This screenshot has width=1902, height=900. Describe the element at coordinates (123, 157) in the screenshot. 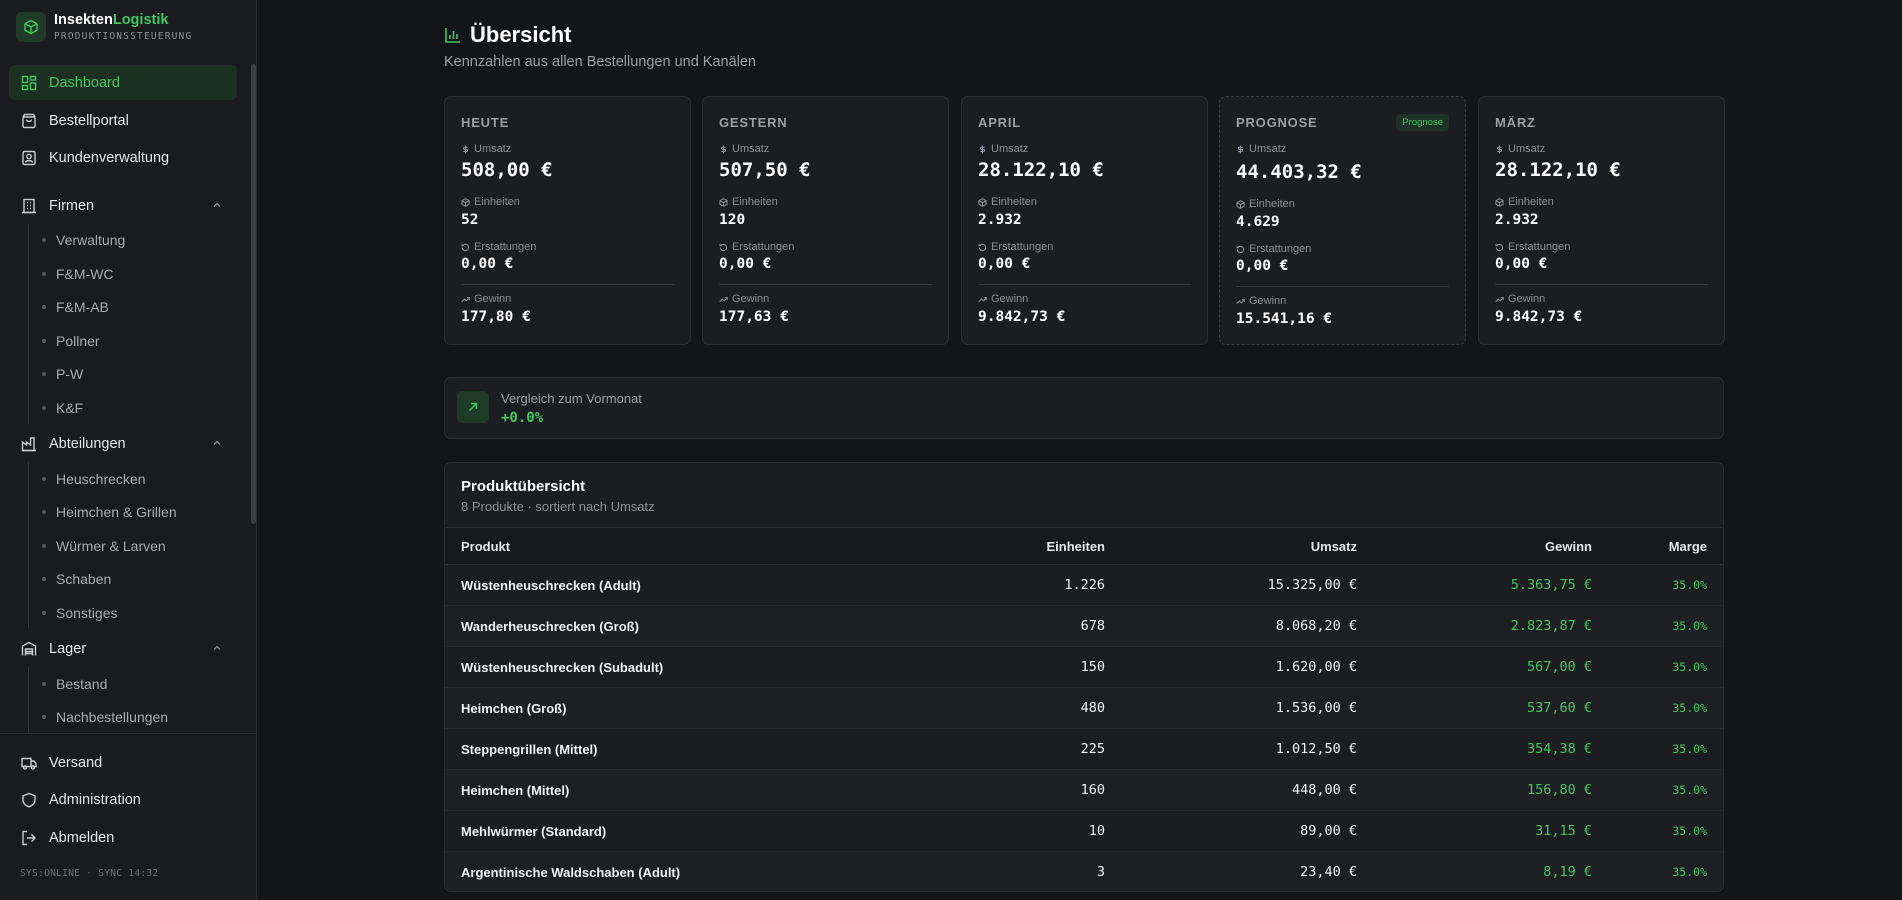

I see `sidebar-item-kundenverwaltung: Kundenverwaltung` at that location.